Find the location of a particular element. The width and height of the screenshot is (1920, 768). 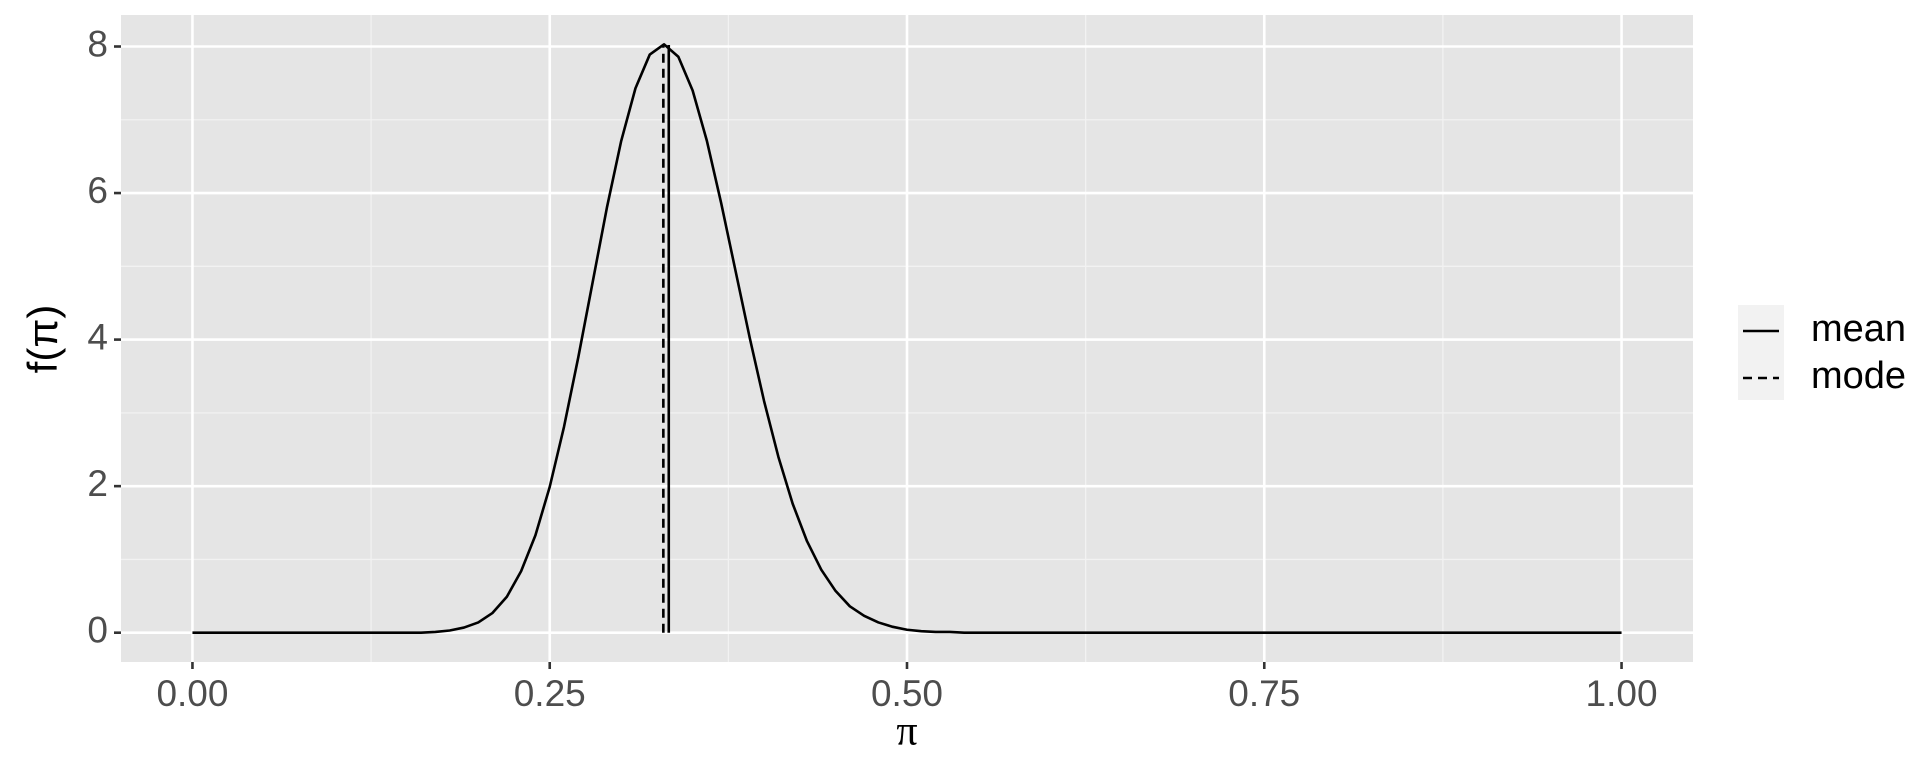

legend-label: mode is located at coordinates (1858, 376).